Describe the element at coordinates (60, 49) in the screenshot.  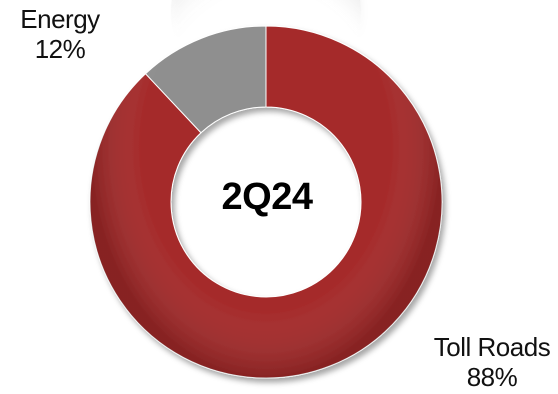
I see `energy-value-label: 12%` at that location.